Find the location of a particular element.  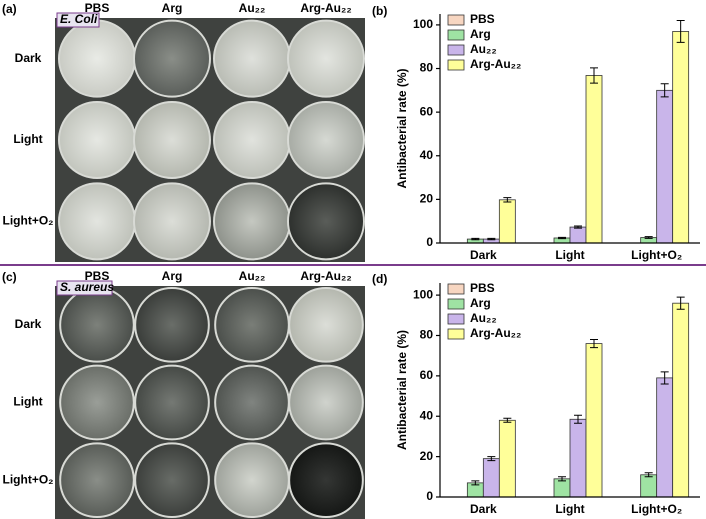

strain-label: S. aureus is located at coordinates (87, 287).